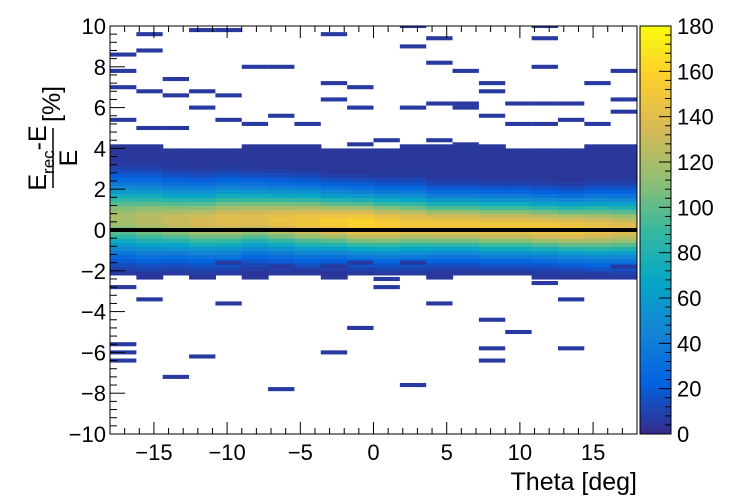 This screenshot has width=736, height=498. What do you see at coordinates (94, 26) in the screenshot?
I see `y-tick-label: 10` at bounding box center [94, 26].